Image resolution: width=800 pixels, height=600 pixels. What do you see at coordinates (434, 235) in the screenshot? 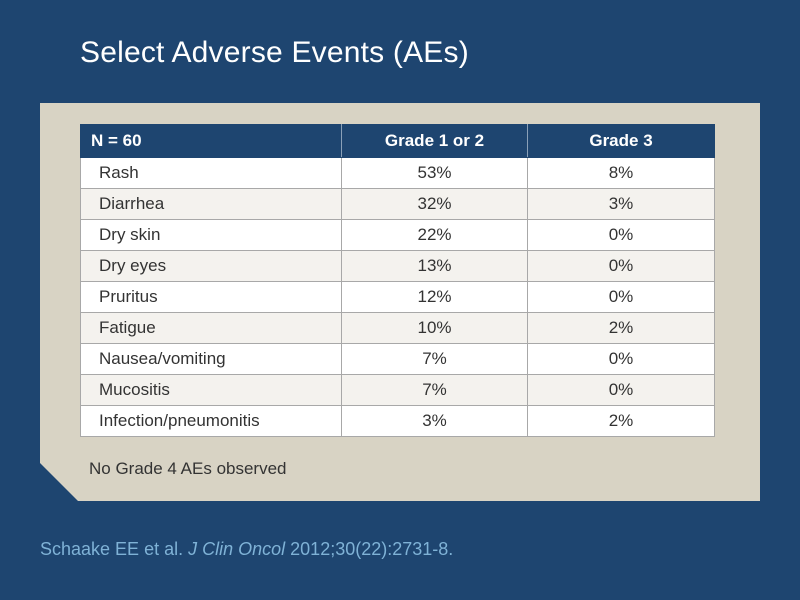
I see `grade-1-2-cell: 22%` at bounding box center [434, 235].